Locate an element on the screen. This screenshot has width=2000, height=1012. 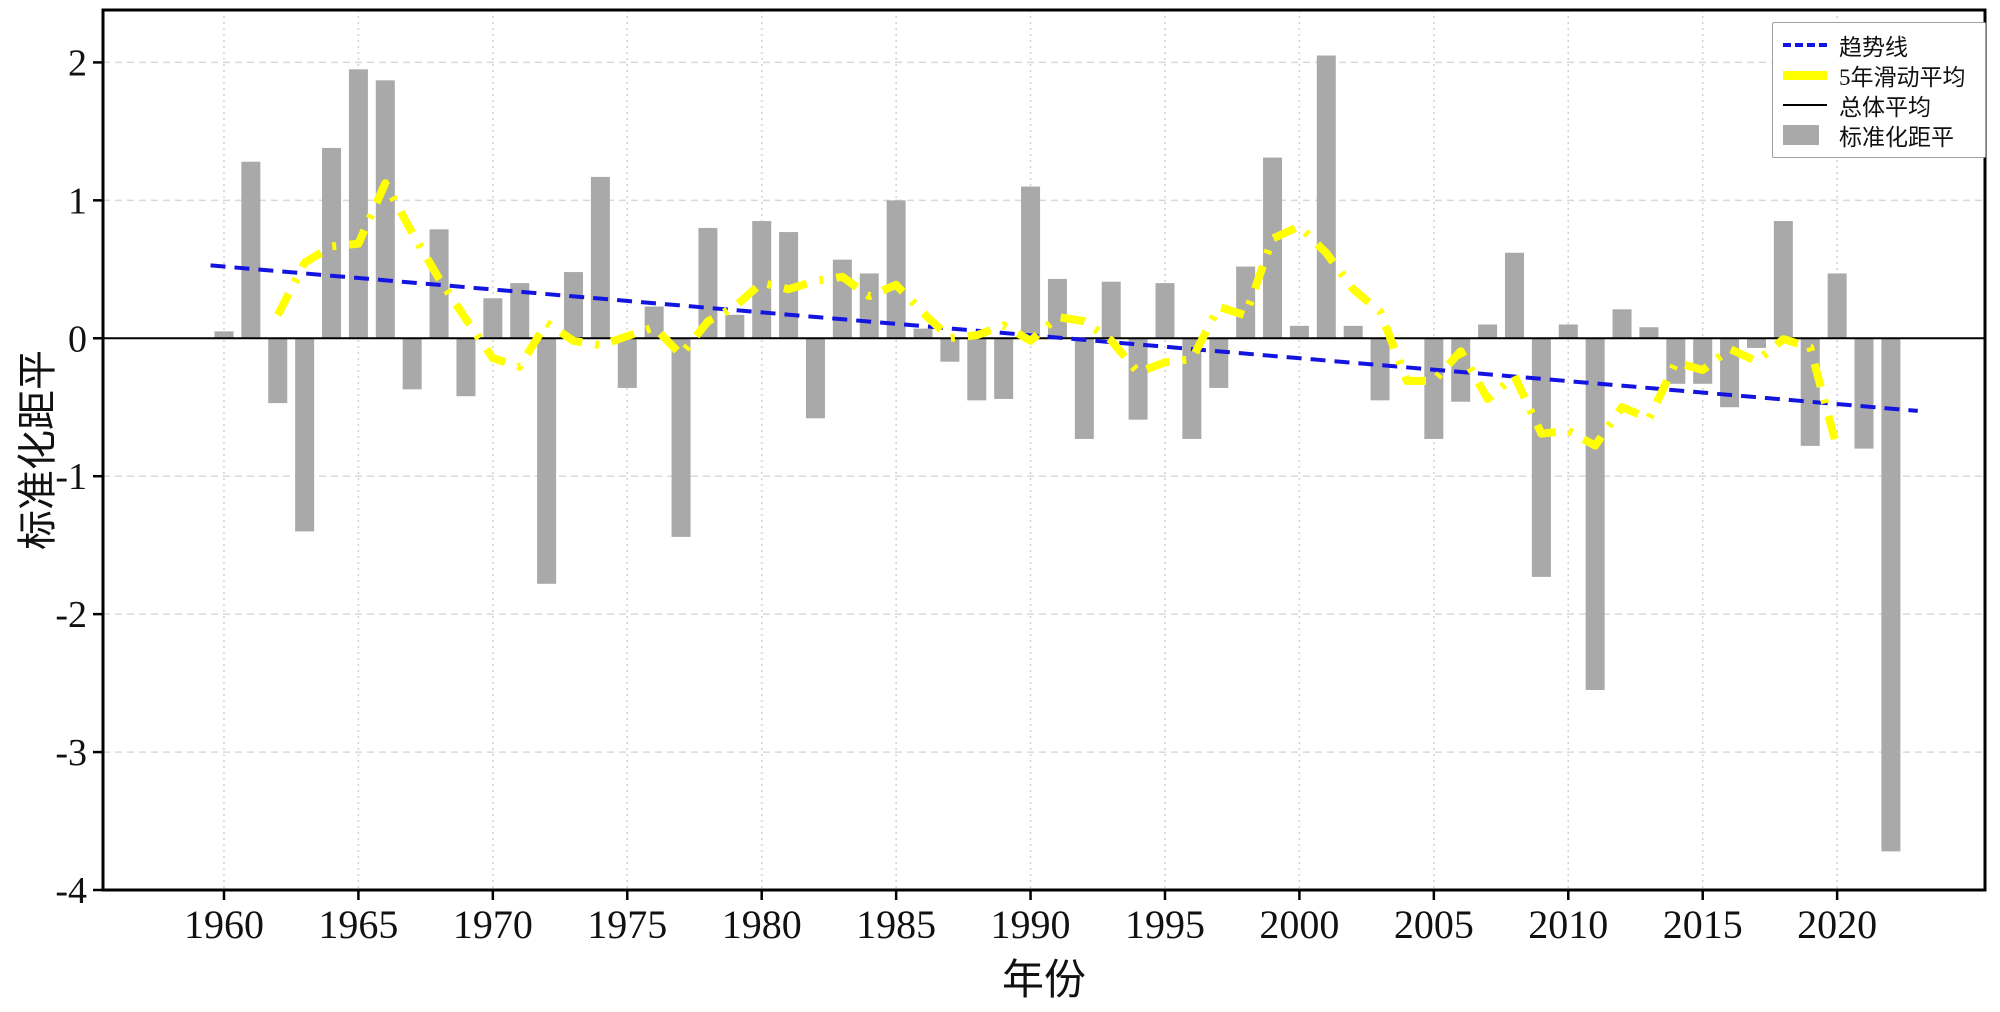
y-axis-label: 标准化距平 is located at coordinates (37, 450).